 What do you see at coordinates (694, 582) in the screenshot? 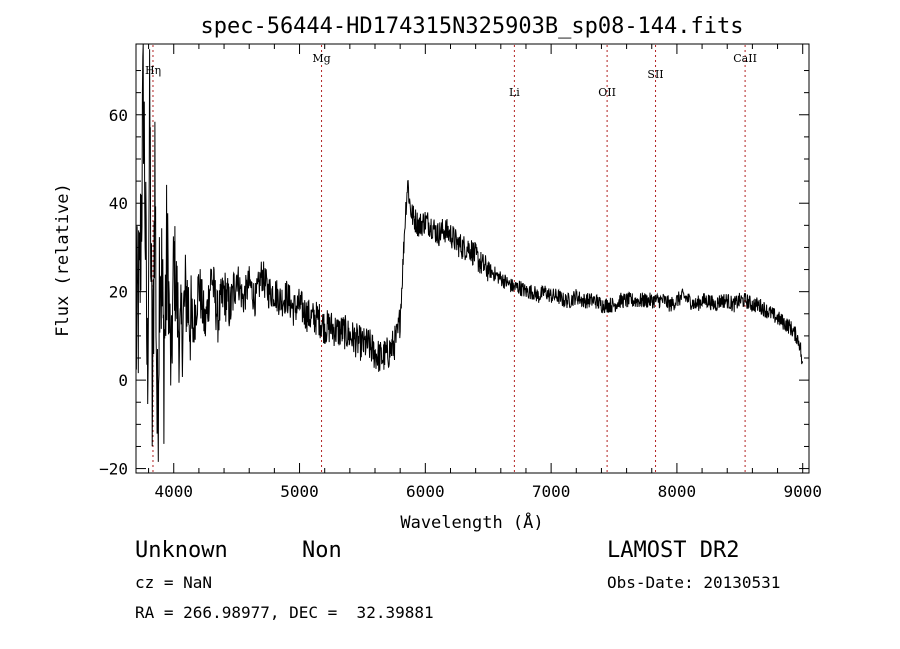
I see `observation-date: Obs-Date: 20130531` at bounding box center [694, 582].